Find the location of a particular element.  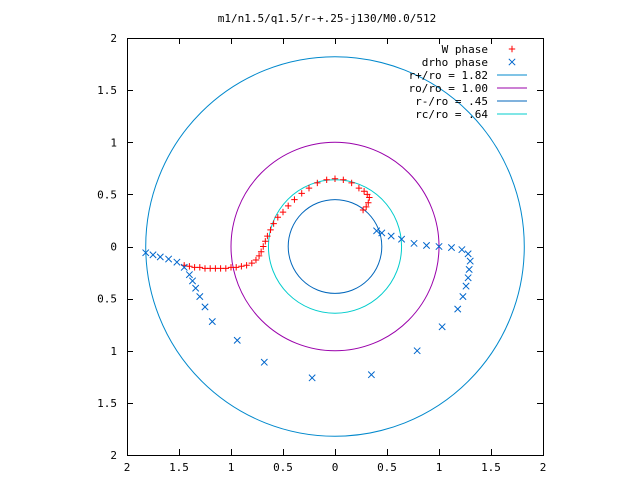

legend-cross-marker is located at coordinates (512, 62).